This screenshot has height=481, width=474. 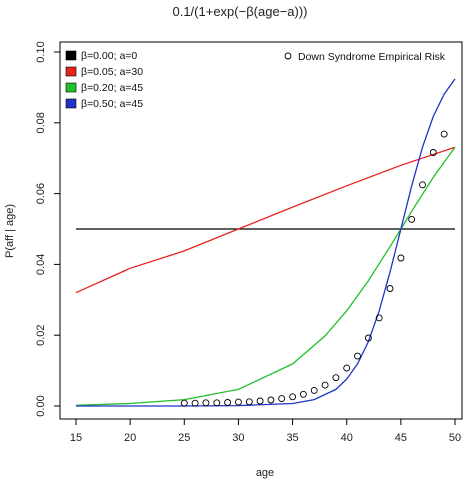 What do you see at coordinates (76, 438) in the screenshot?
I see `x-tick-label: 15` at bounding box center [76, 438].